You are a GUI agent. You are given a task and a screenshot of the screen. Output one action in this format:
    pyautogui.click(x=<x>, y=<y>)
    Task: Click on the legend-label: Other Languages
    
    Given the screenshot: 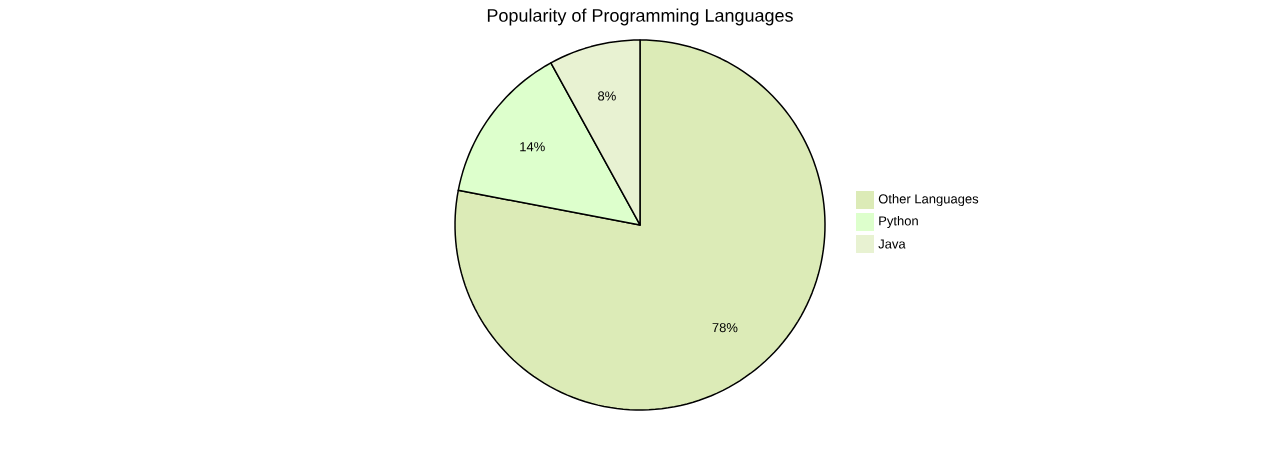 What is the action you would take?
    pyautogui.click(x=928, y=200)
    